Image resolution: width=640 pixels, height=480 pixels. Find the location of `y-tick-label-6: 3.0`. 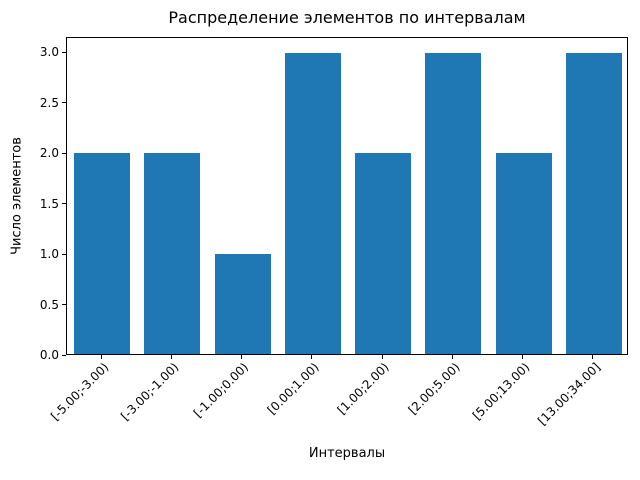

y-tick-label-6: 3.0 is located at coordinates (49, 52).